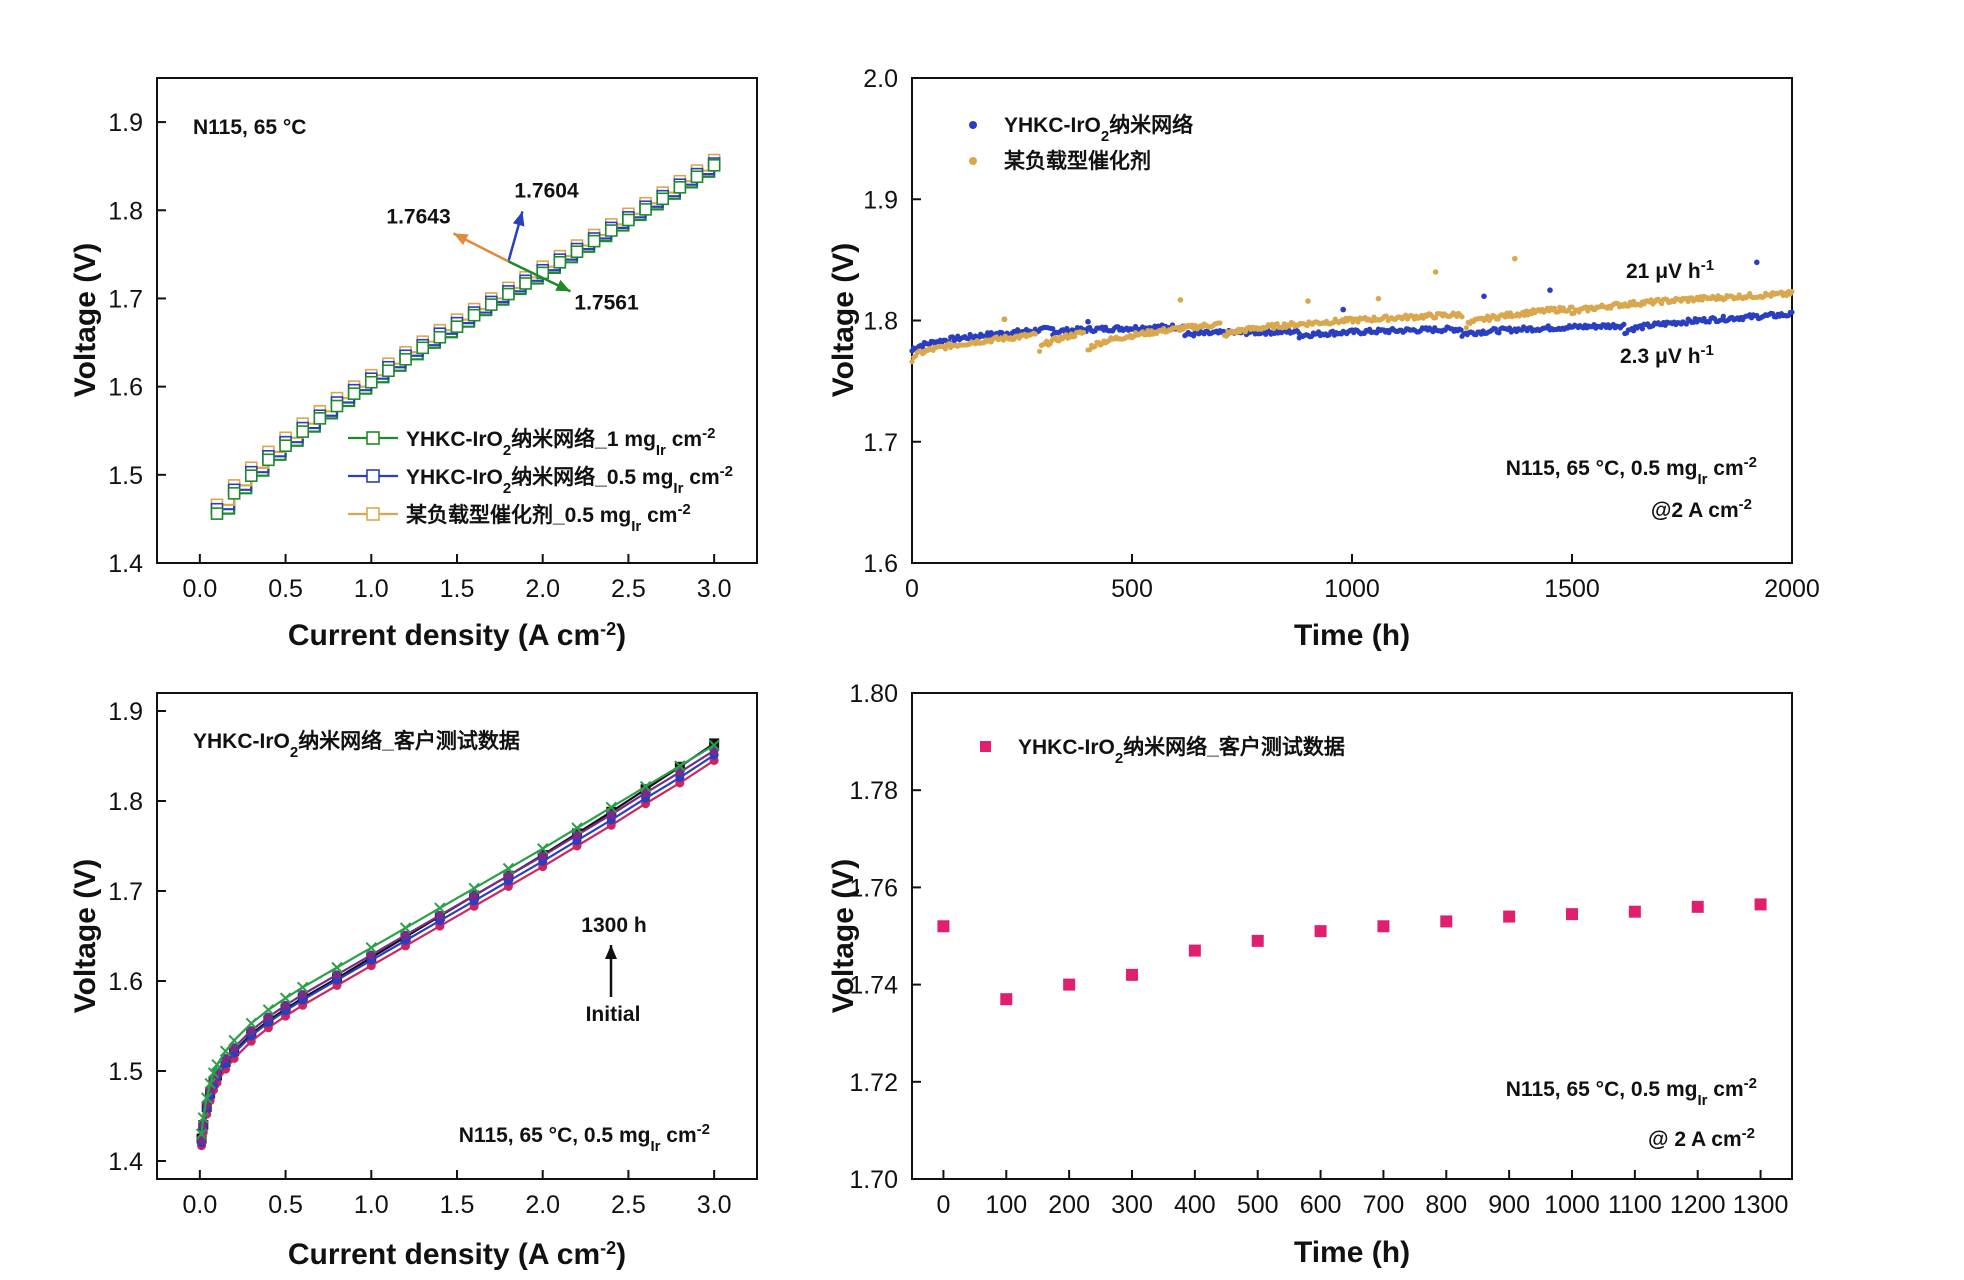 The height and width of the screenshot is (1280, 1964). I want to click on x-tick-label: 0, so click(912, 589).